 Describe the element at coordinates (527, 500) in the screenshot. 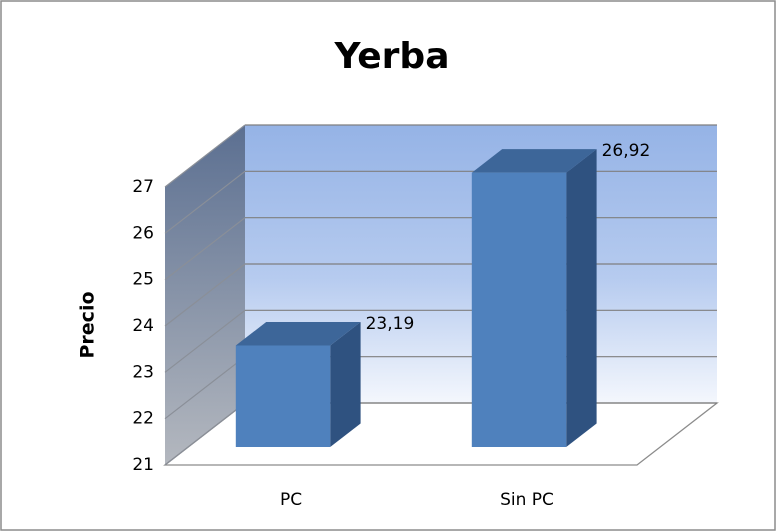

I see `x-tick-label: Sin PC` at that location.